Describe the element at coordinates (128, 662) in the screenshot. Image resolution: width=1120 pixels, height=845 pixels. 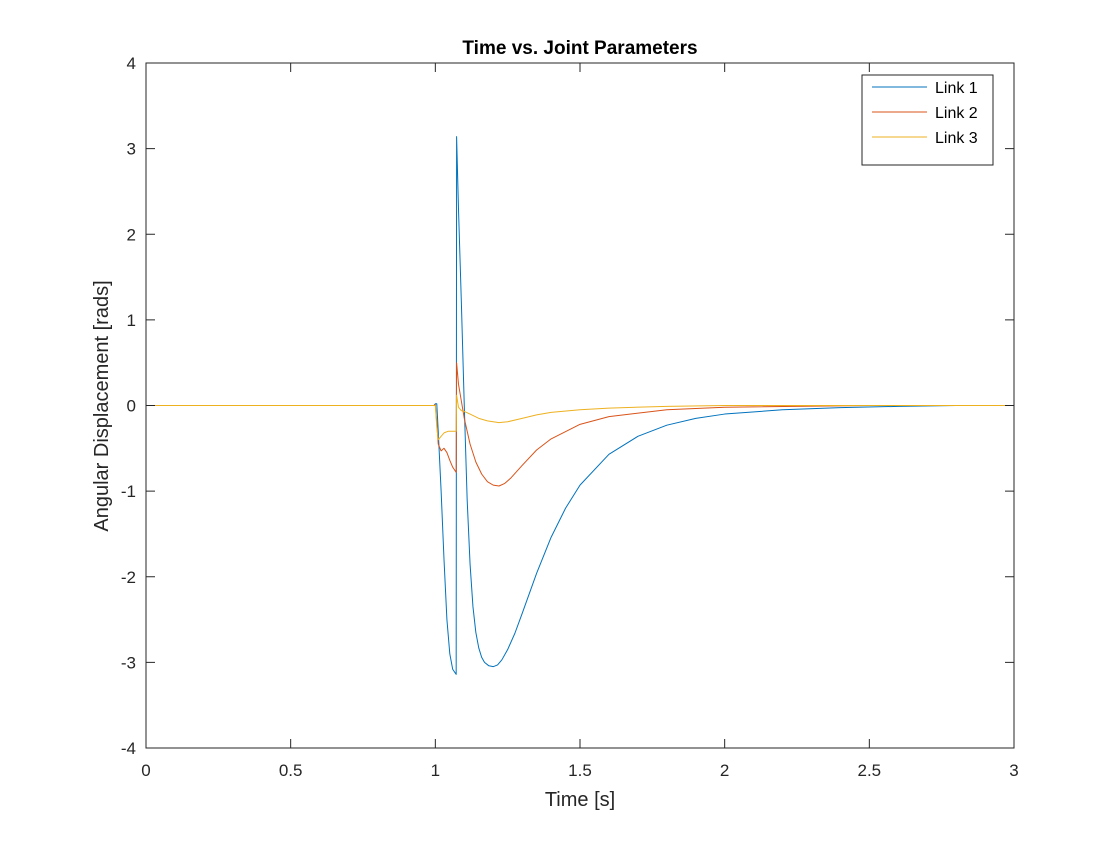
I see `y-tick-label: -3` at that location.